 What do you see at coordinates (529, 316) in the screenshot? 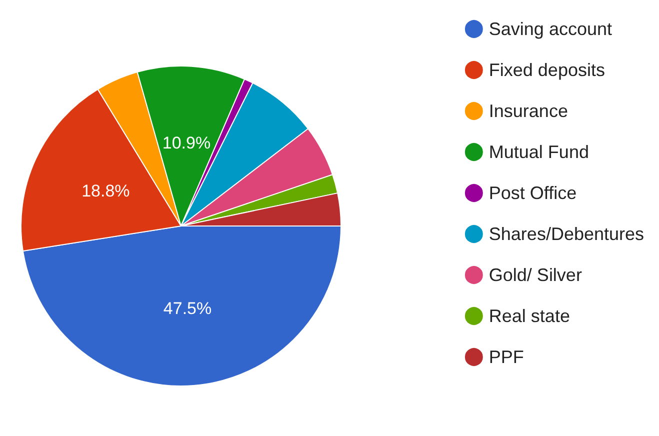
I see `legend-label: Real state` at bounding box center [529, 316].